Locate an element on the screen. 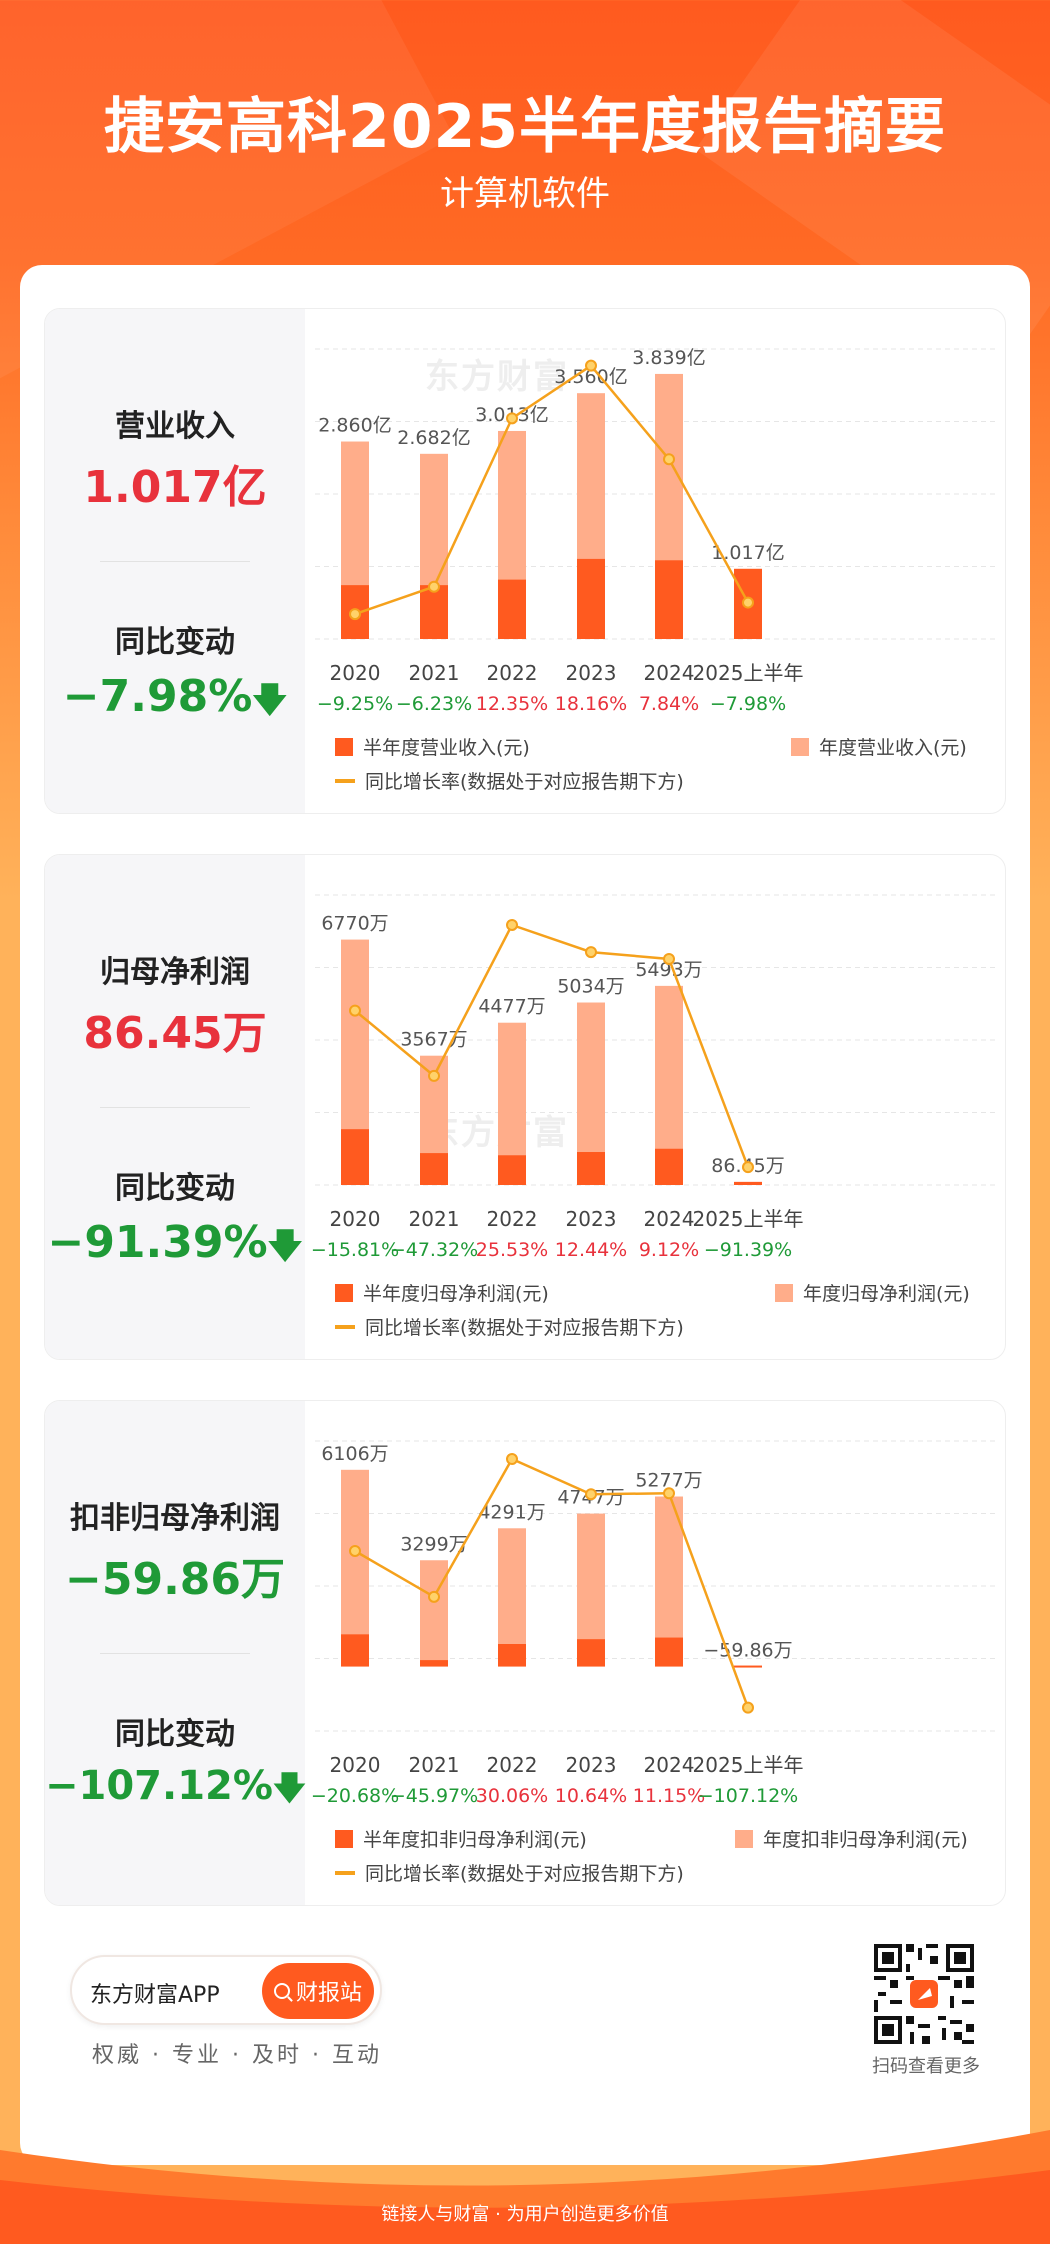  change-value: −7.98%🡇 is located at coordinates (175, 702).